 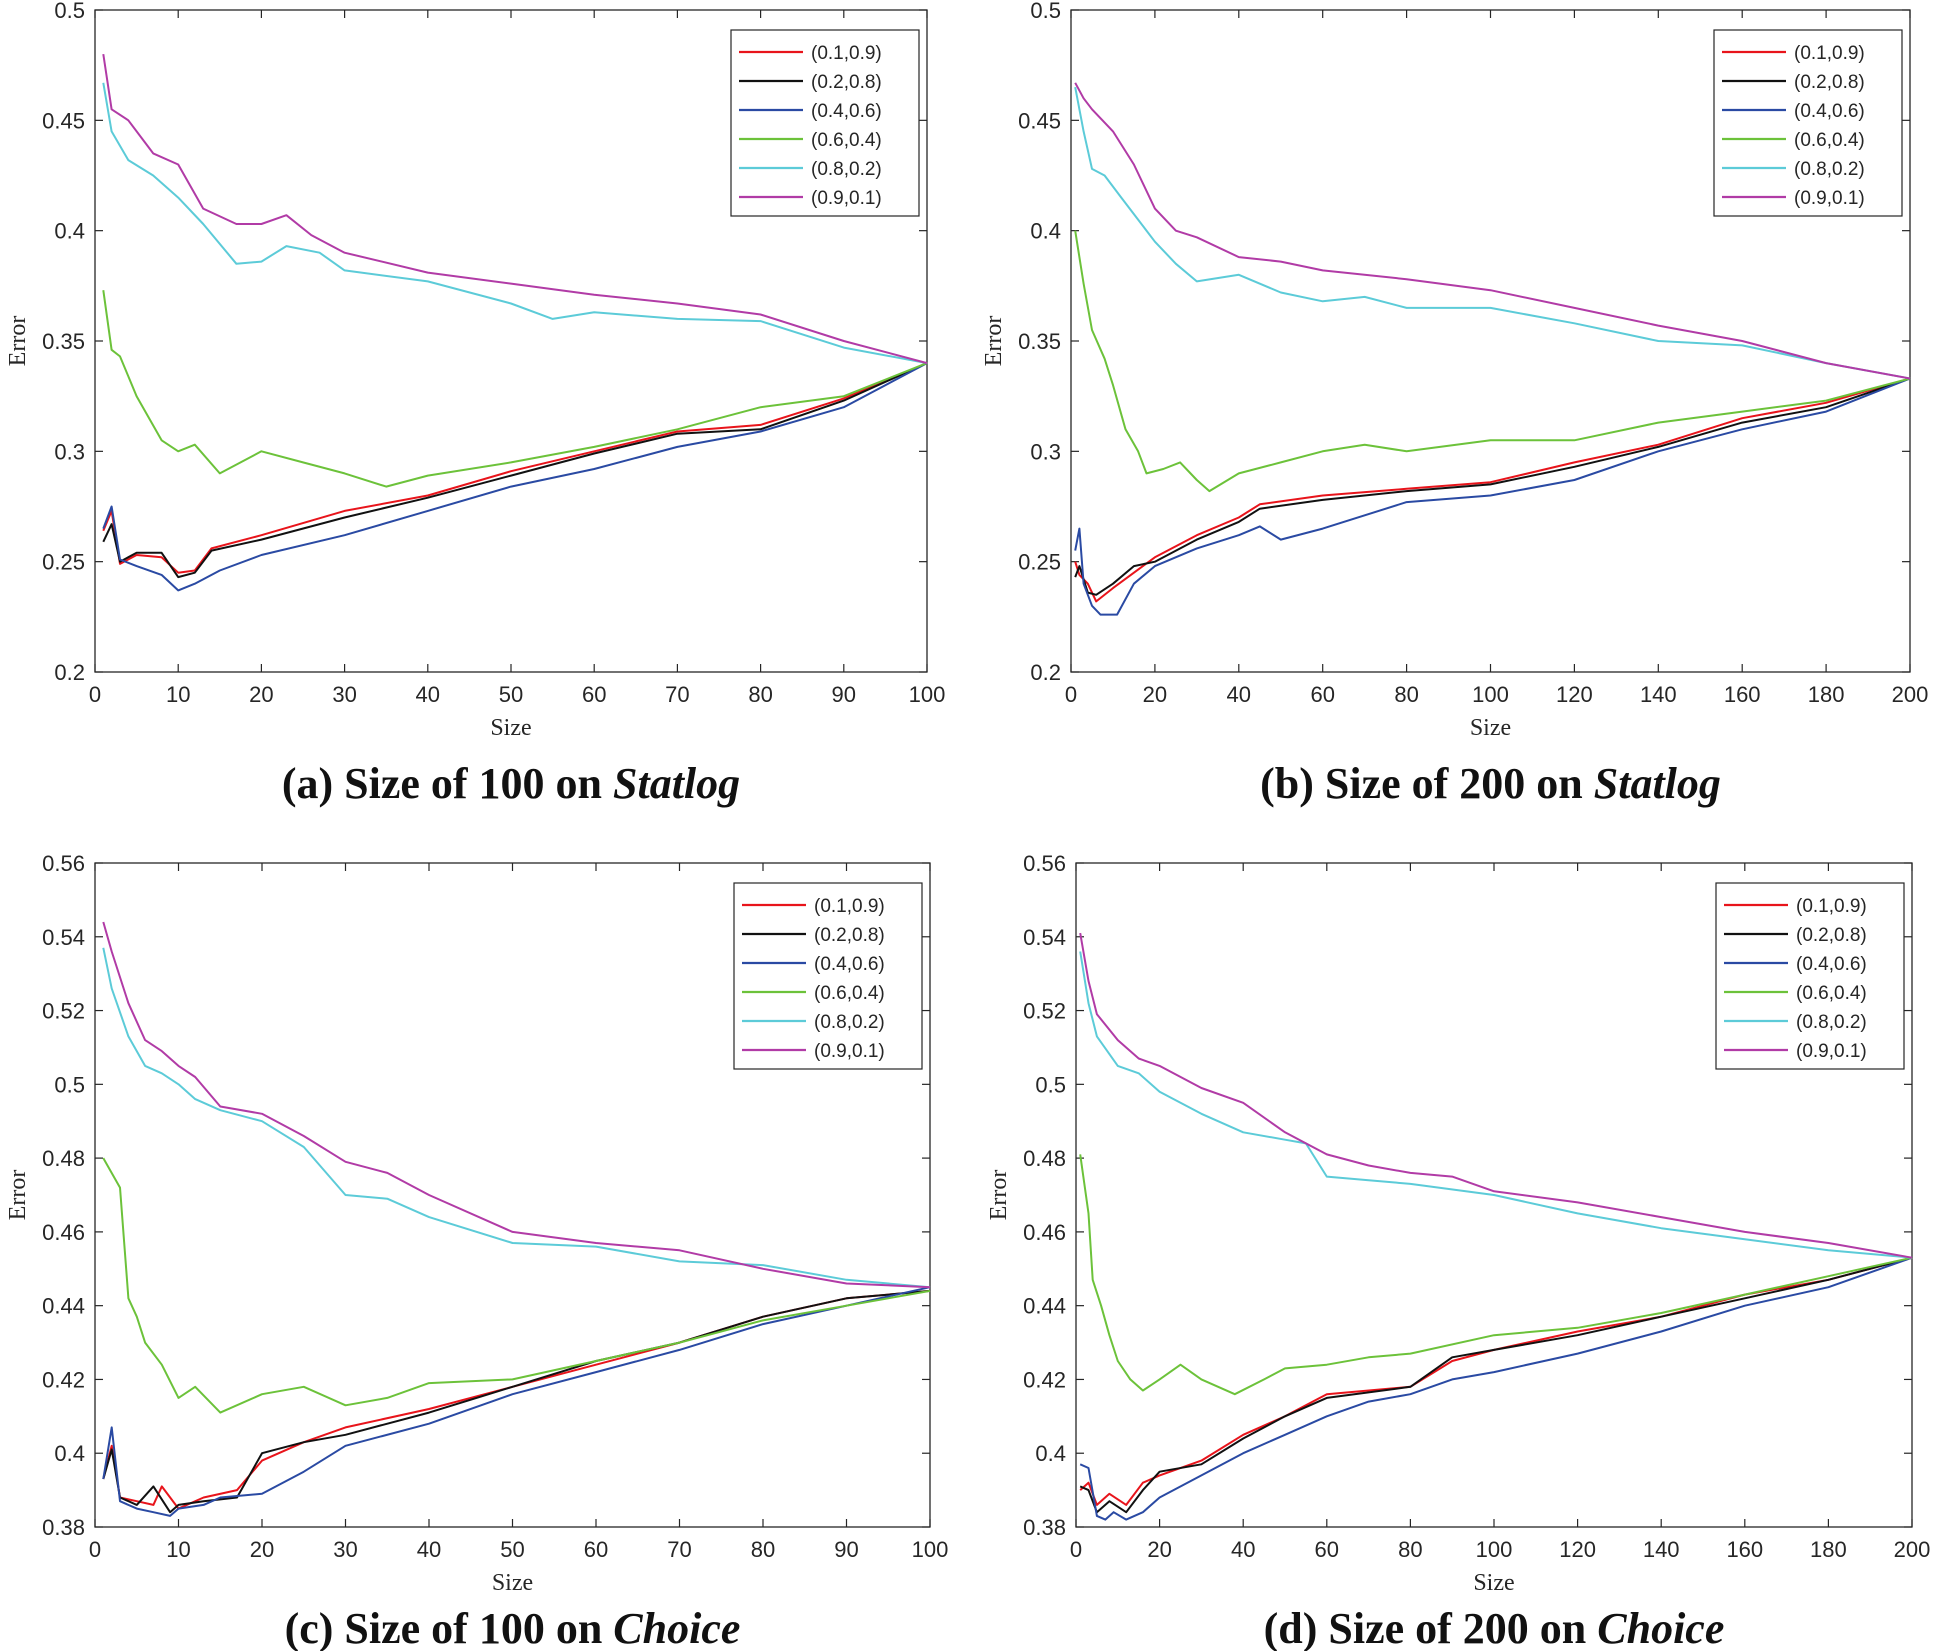 I want to click on x-tick-label: 140, so click(x=1658, y=694).